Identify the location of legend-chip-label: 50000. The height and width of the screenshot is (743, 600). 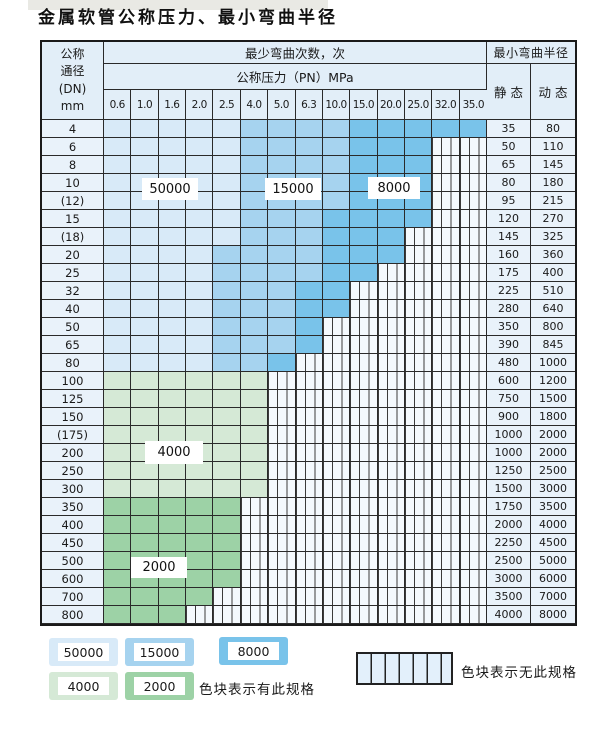
(83, 652).